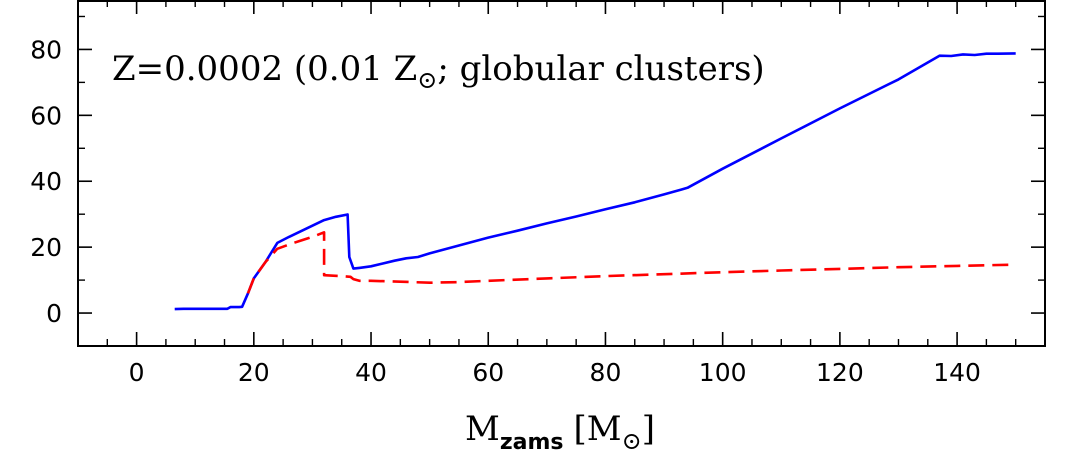 The image size is (1079, 461). I want to click on x-tick-label: 120, so click(840, 372).